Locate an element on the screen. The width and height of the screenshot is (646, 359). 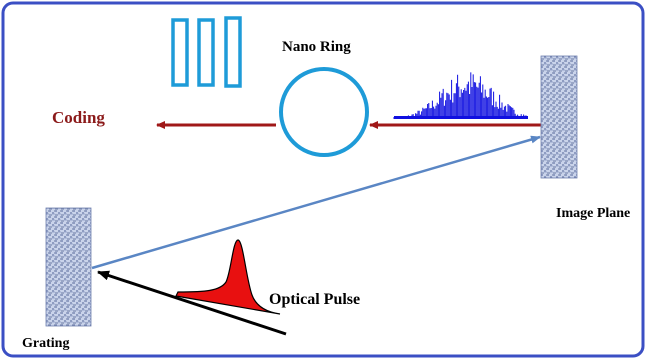
spectrum-signal is located at coordinates (460, 95).